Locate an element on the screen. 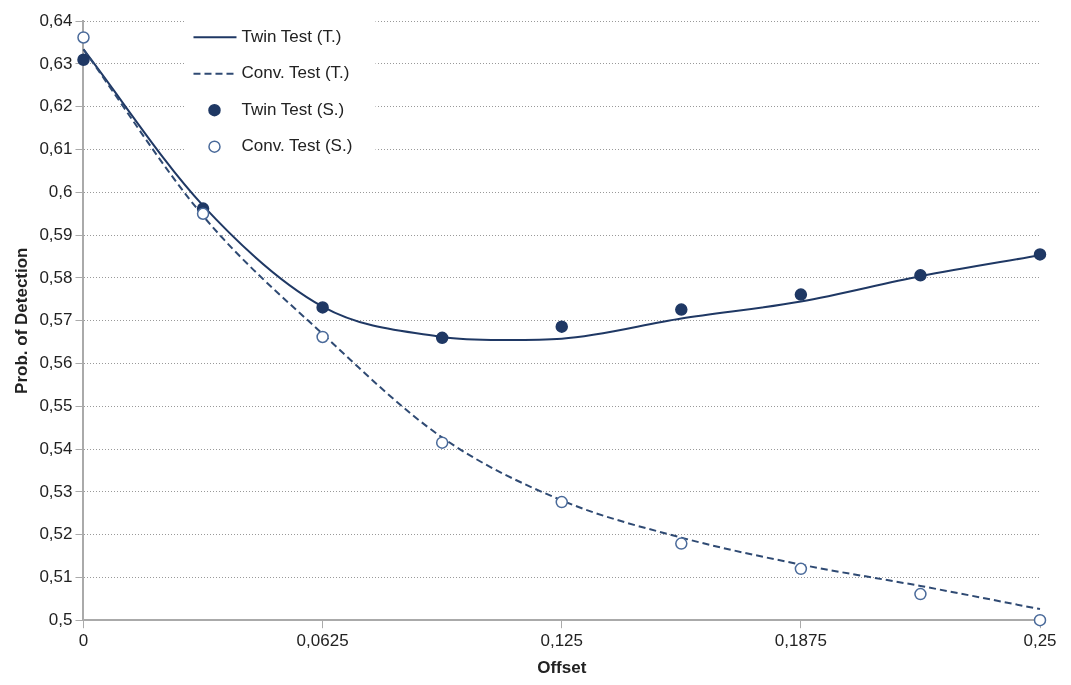 Image resolution: width=1071 pixels, height=685 pixels. y-axis-title: Prob. of Detection is located at coordinates (21, 320).